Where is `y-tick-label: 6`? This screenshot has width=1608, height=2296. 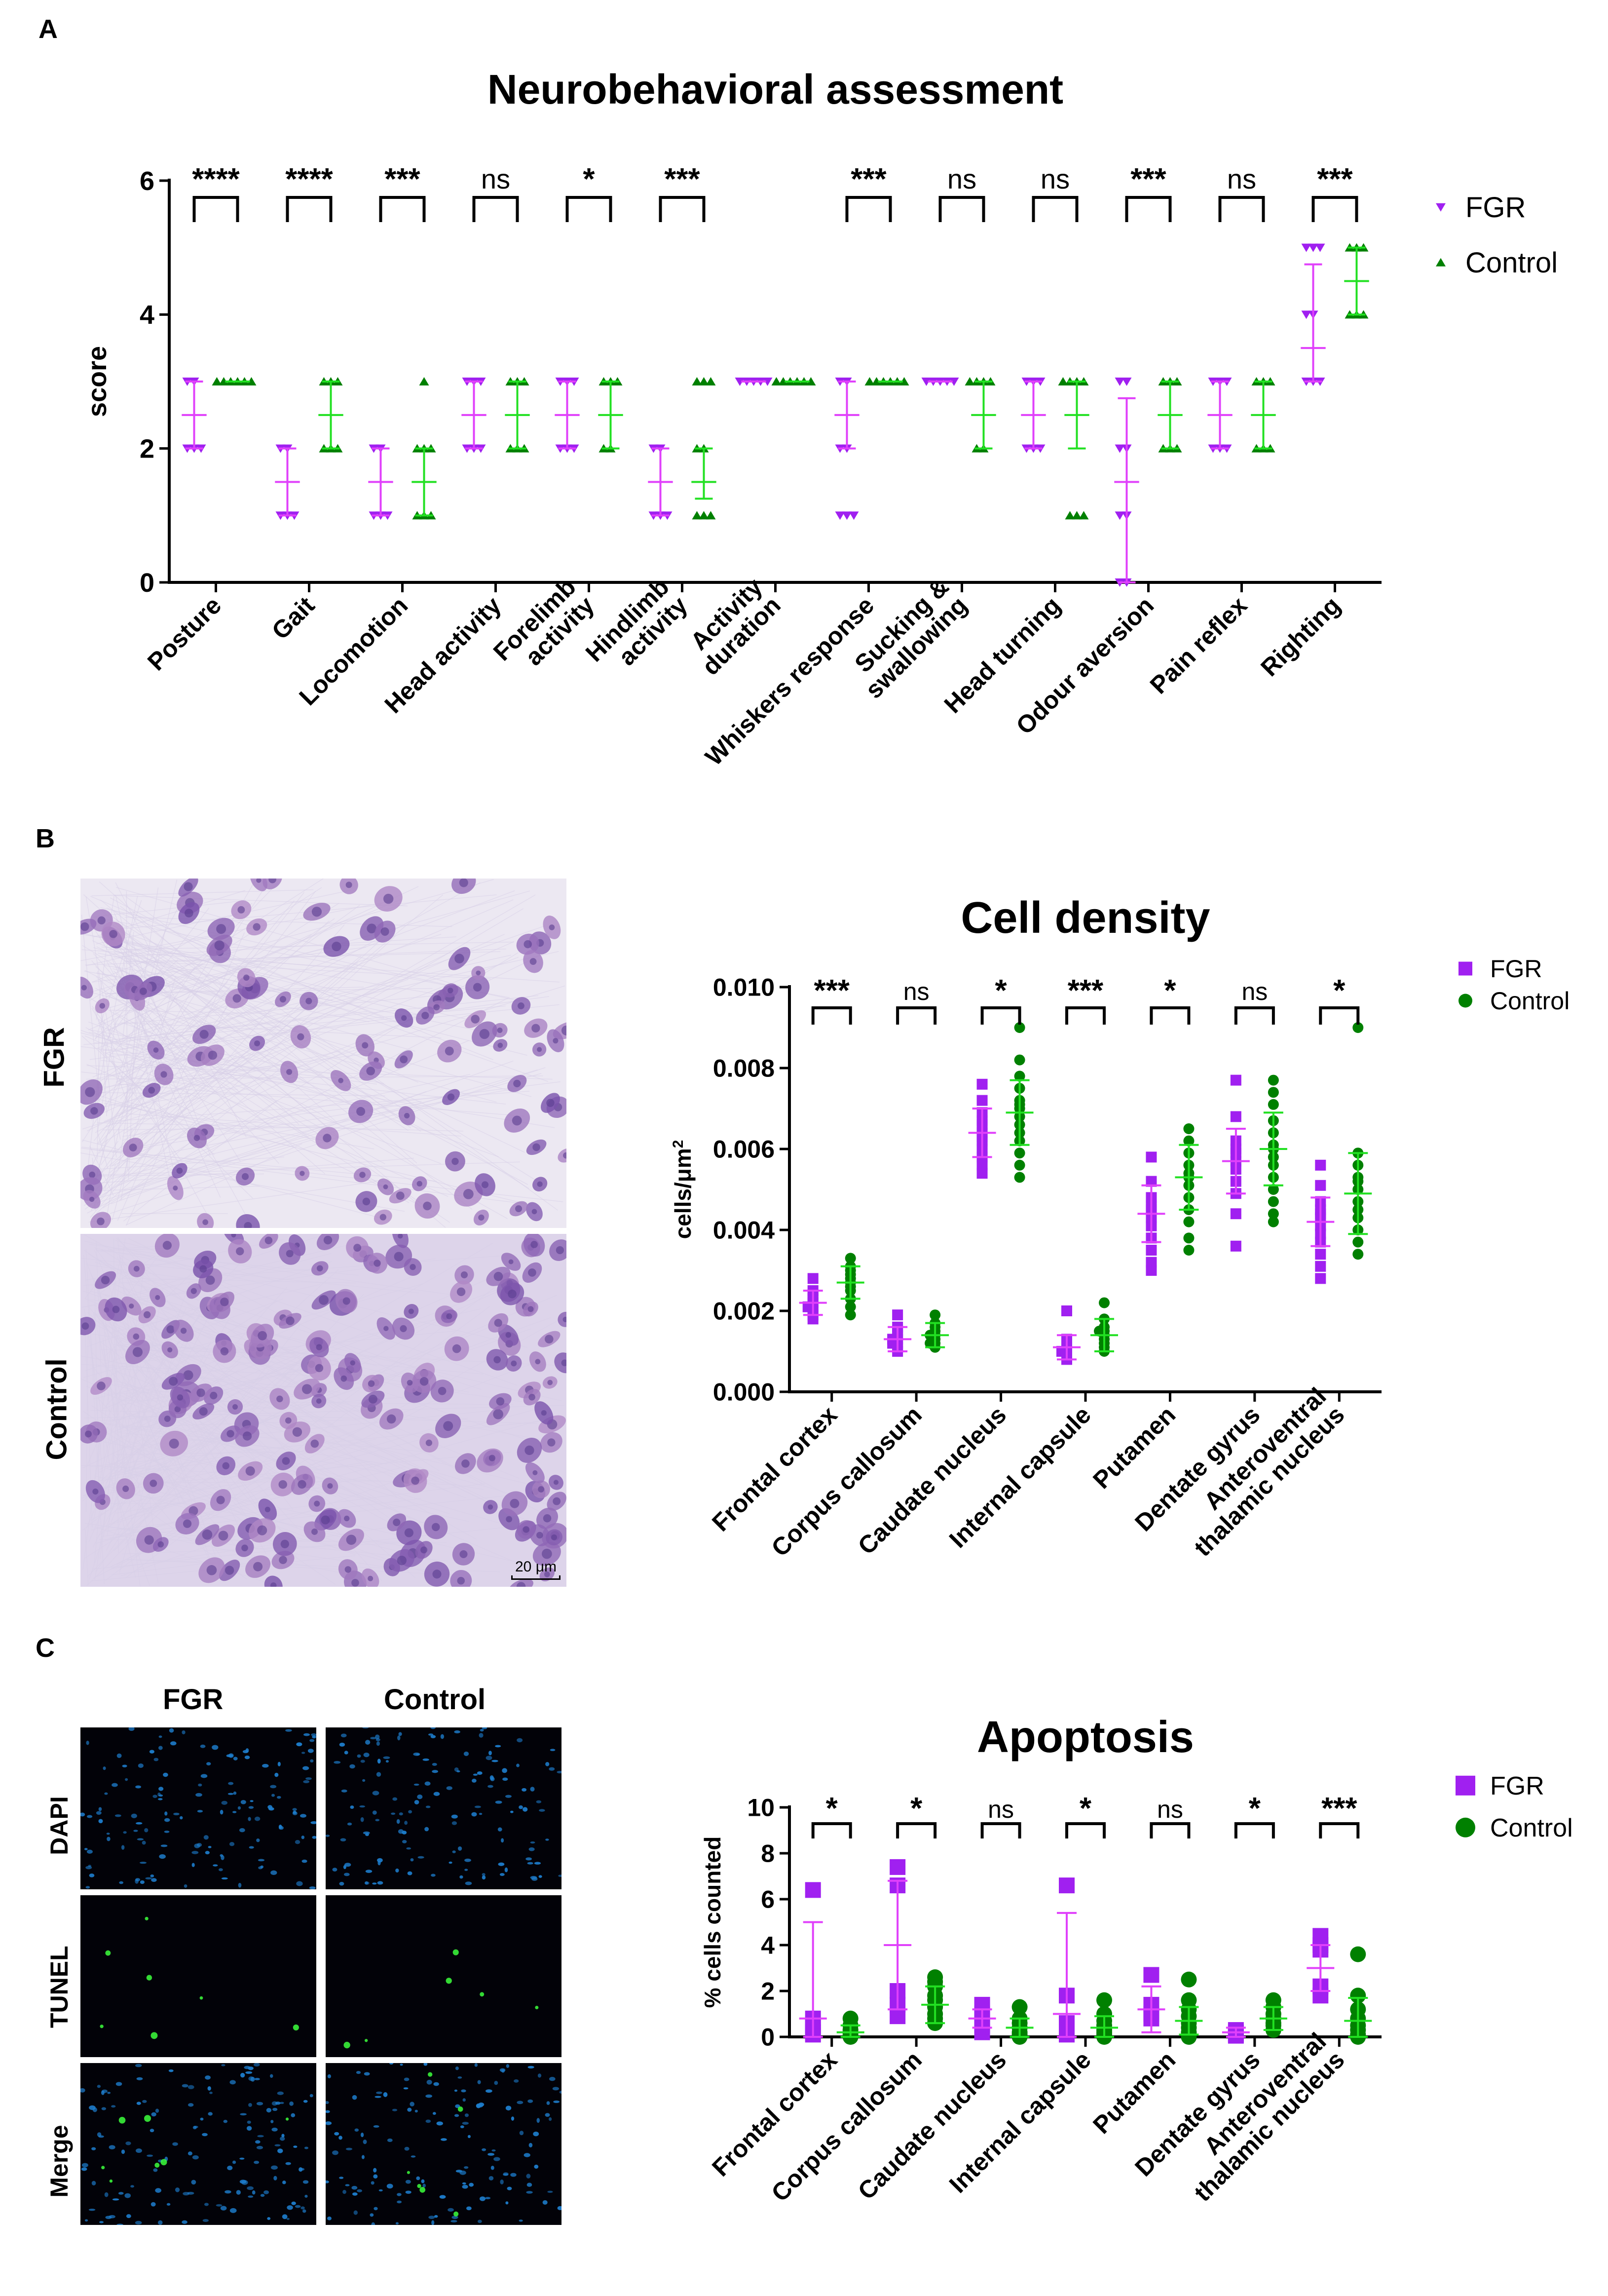 y-tick-label: 6 is located at coordinates (147, 181).